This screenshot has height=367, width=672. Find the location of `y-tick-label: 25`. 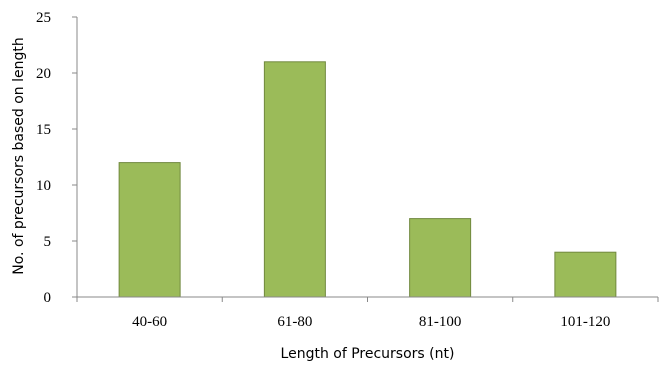

y-tick-label: 25 is located at coordinates (43, 18).